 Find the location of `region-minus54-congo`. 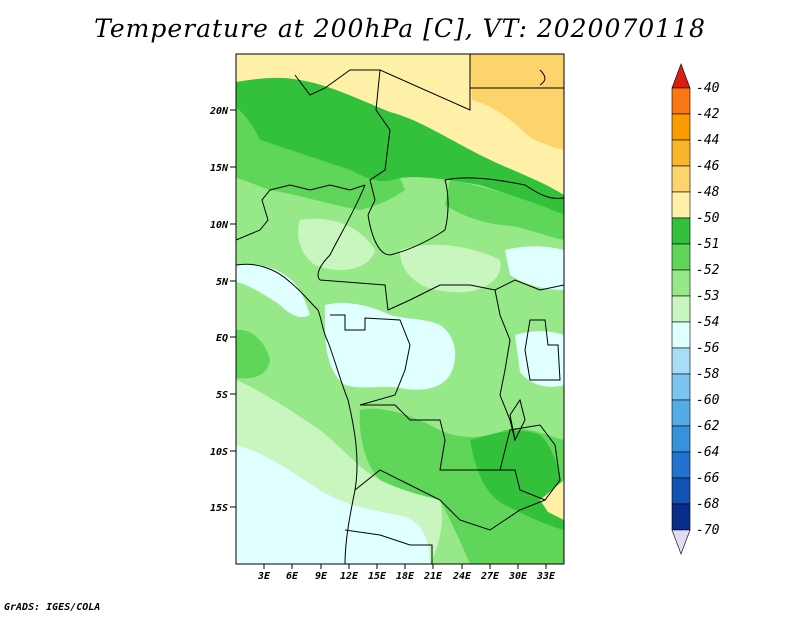

region-minus54-congo is located at coordinates (390, 346).